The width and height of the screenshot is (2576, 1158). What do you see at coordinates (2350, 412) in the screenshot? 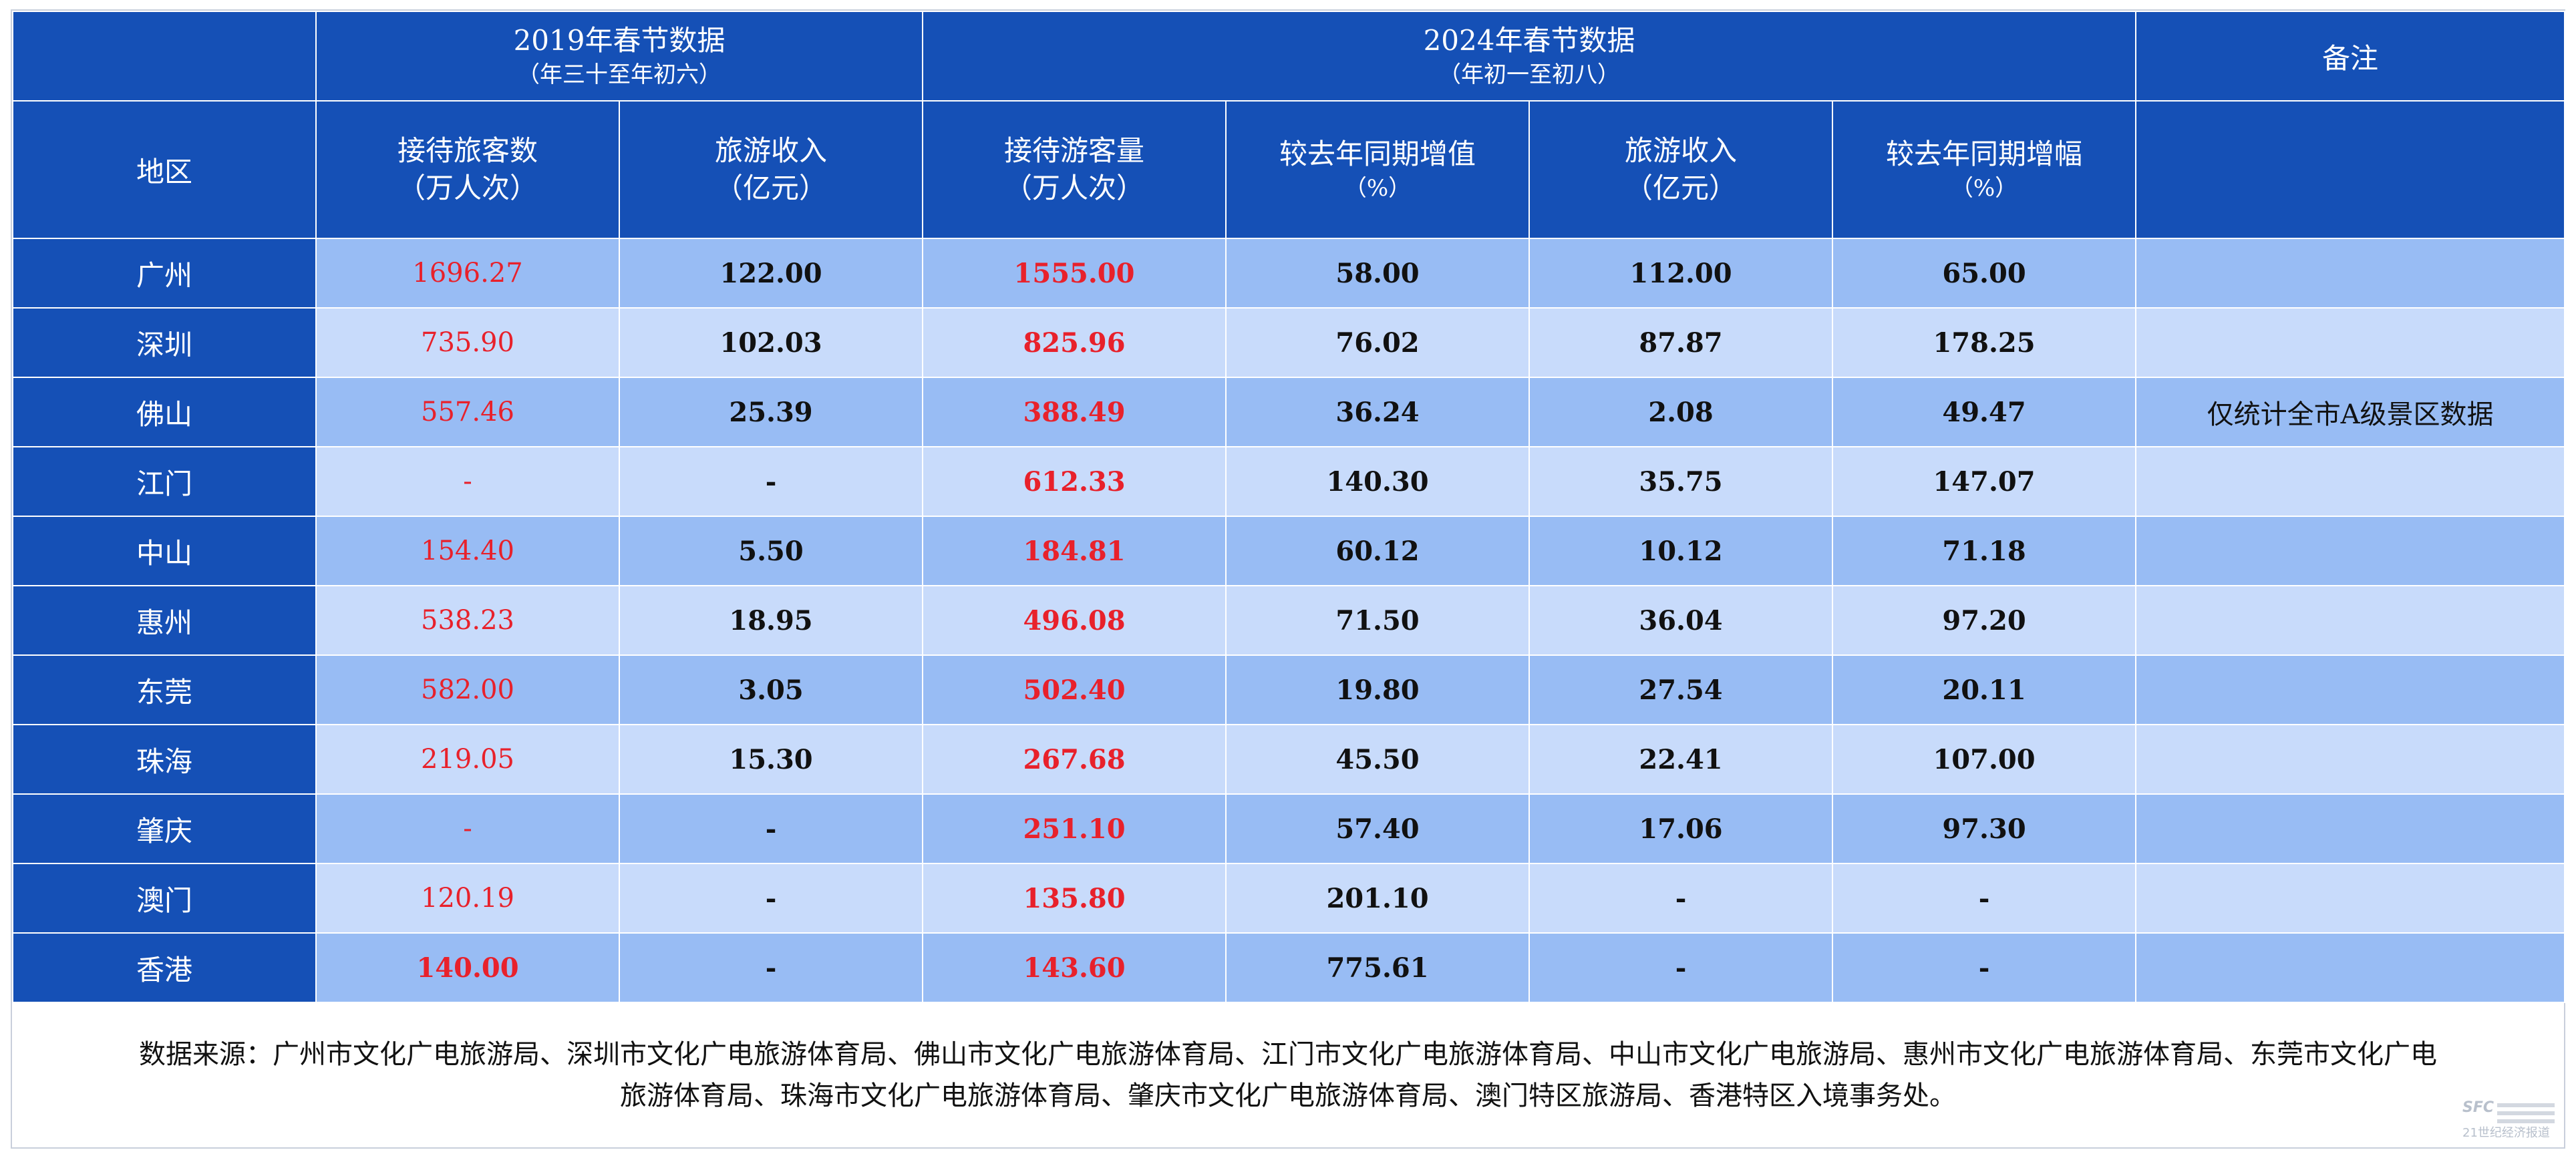
I see `cell-note: 仅统计全市A级景区数据` at bounding box center [2350, 412].